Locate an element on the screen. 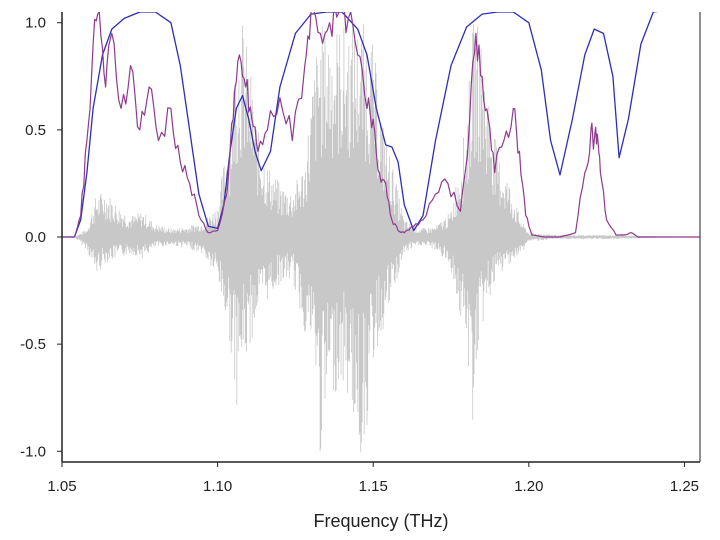 This screenshot has width=720, height=540. y-tick-label: -1.0 is located at coordinates (33, 451).